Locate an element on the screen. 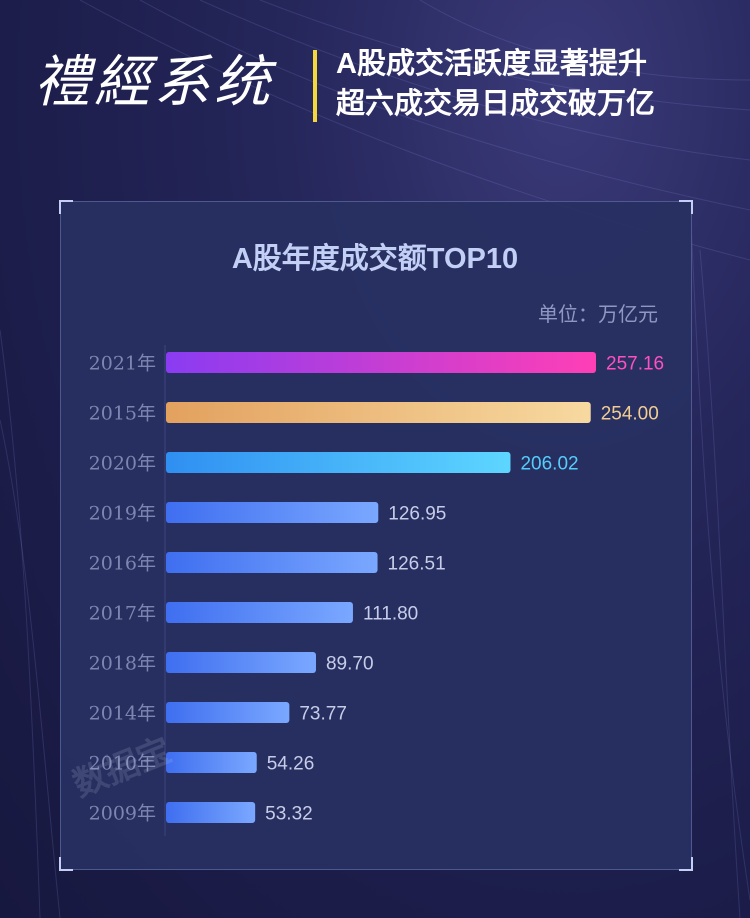 The width and height of the screenshot is (750, 918). value-label: 206.02 is located at coordinates (549, 464).